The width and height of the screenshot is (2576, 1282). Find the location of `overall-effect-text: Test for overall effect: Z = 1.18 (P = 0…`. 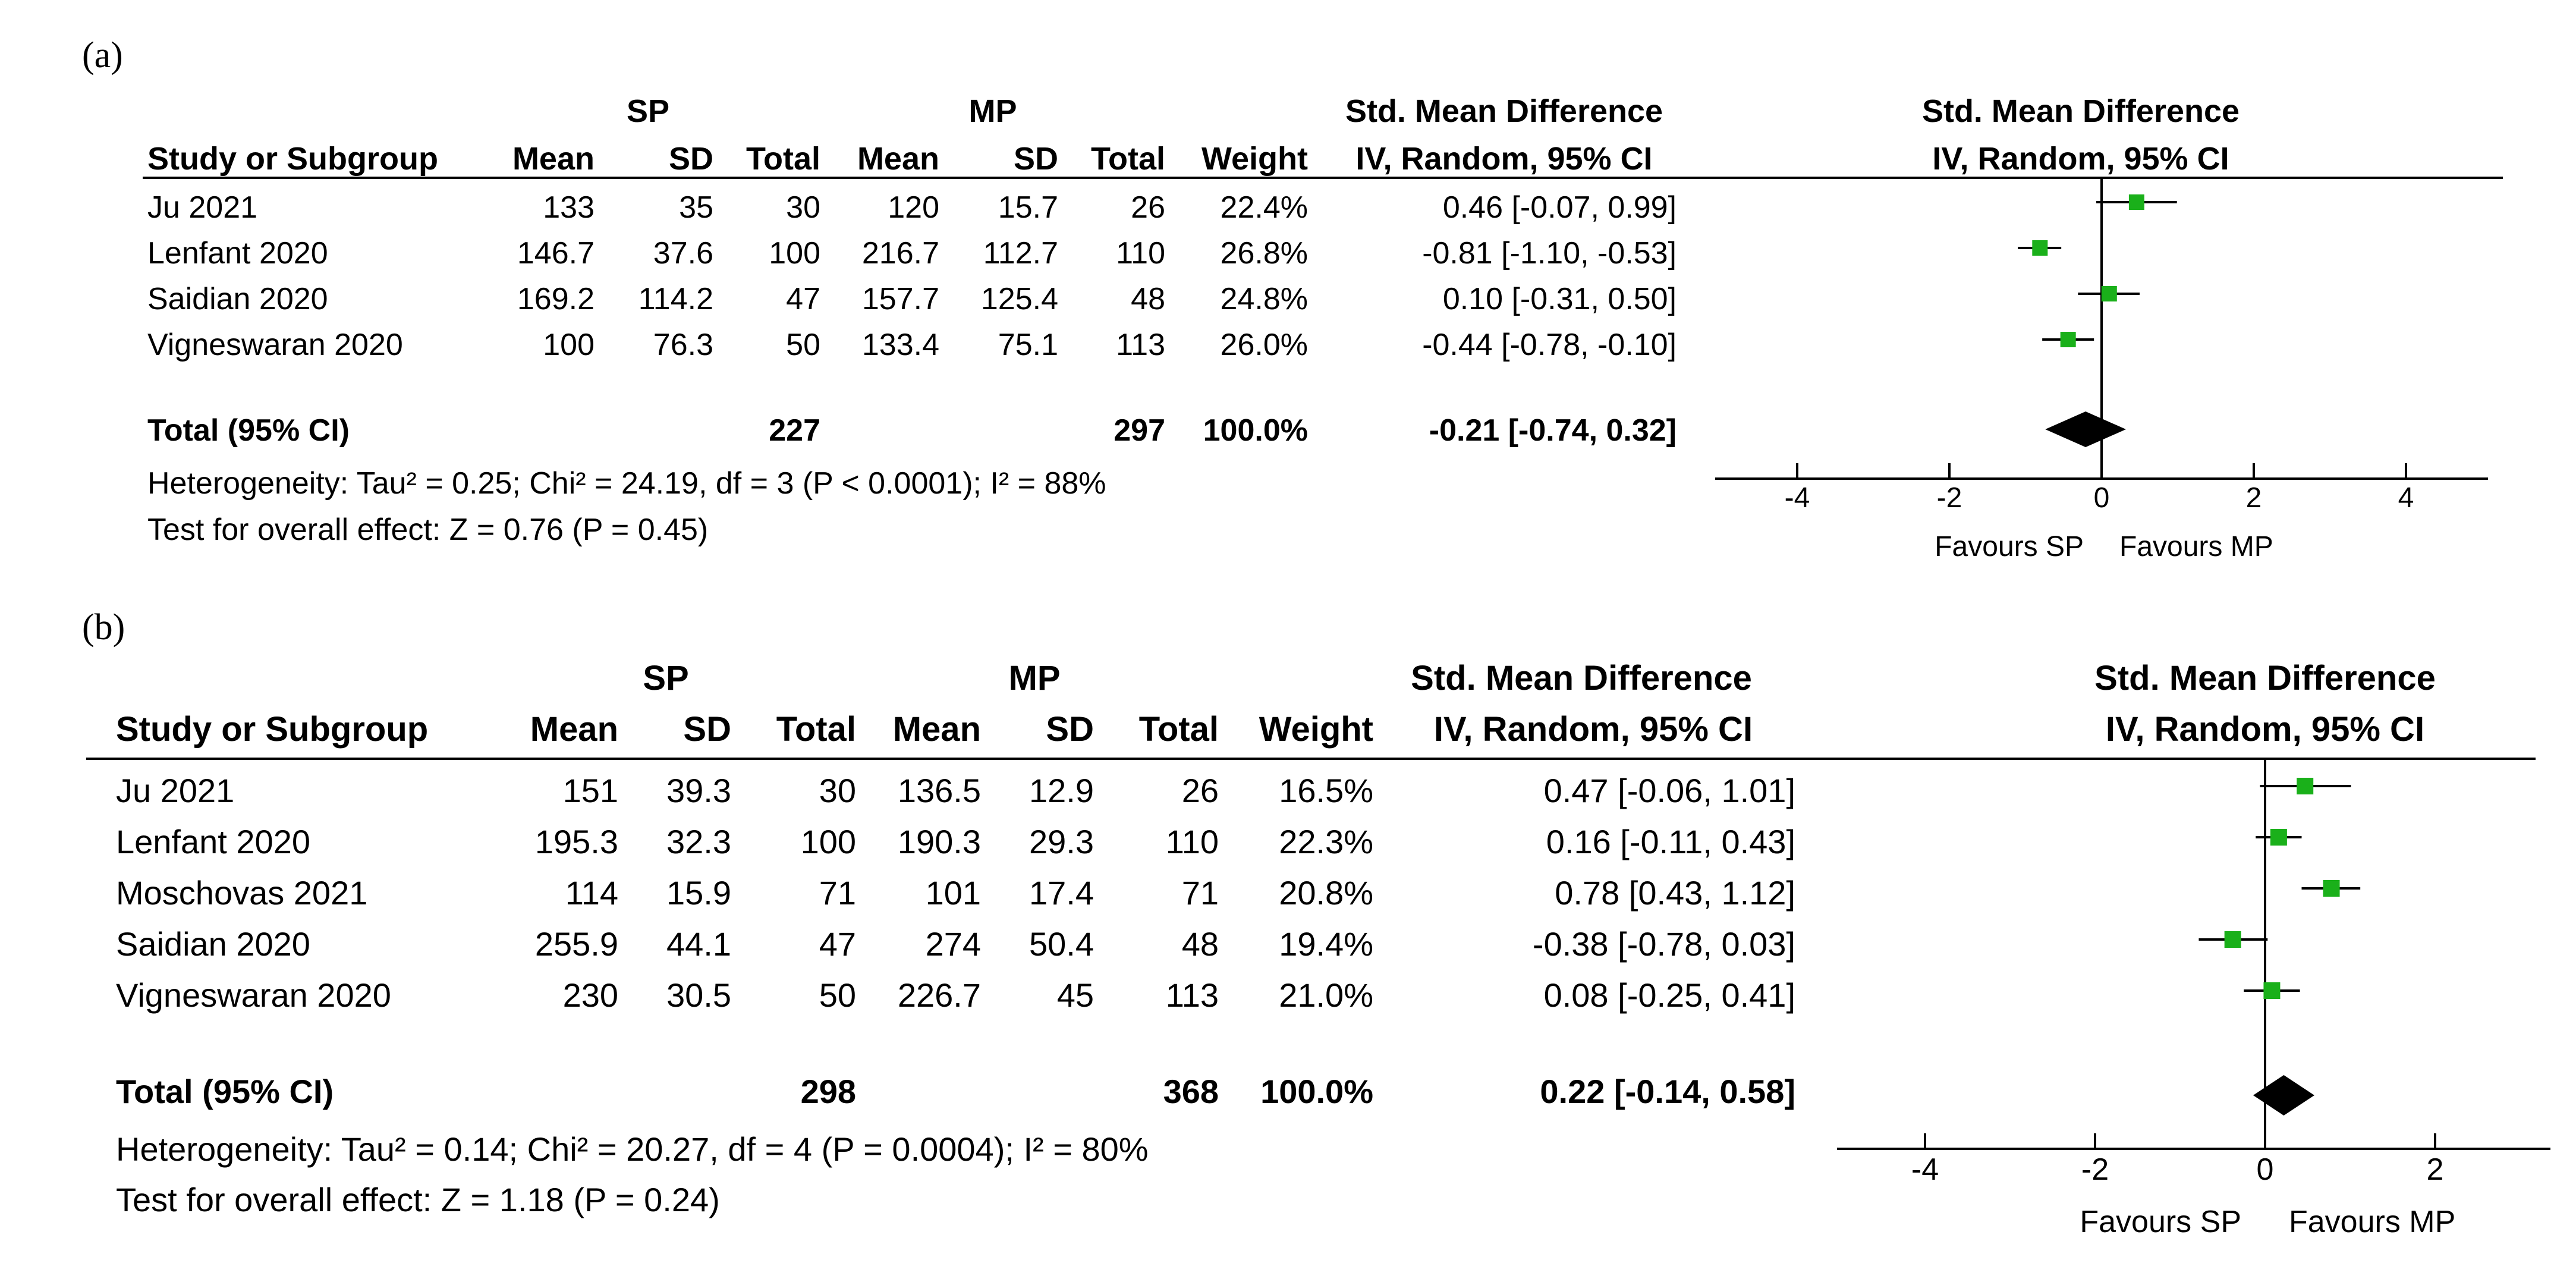

overall-effect-text: Test for overall effect: Z = 1.18 (P = 0… is located at coordinates (418, 1199).